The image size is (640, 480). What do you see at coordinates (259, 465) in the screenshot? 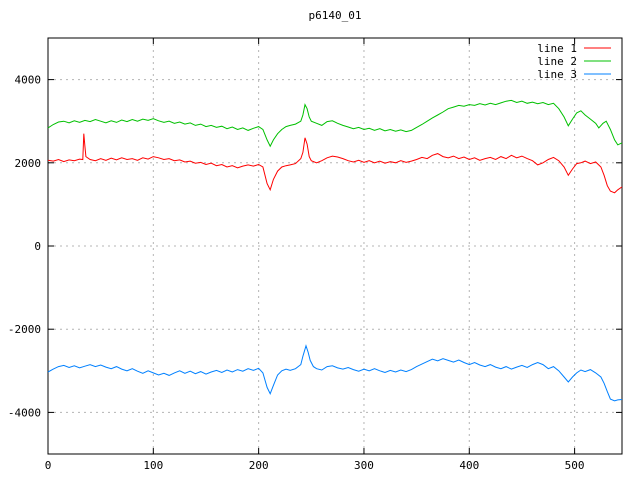
I see `x-tick-label-200: 200` at bounding box center [259, 465].